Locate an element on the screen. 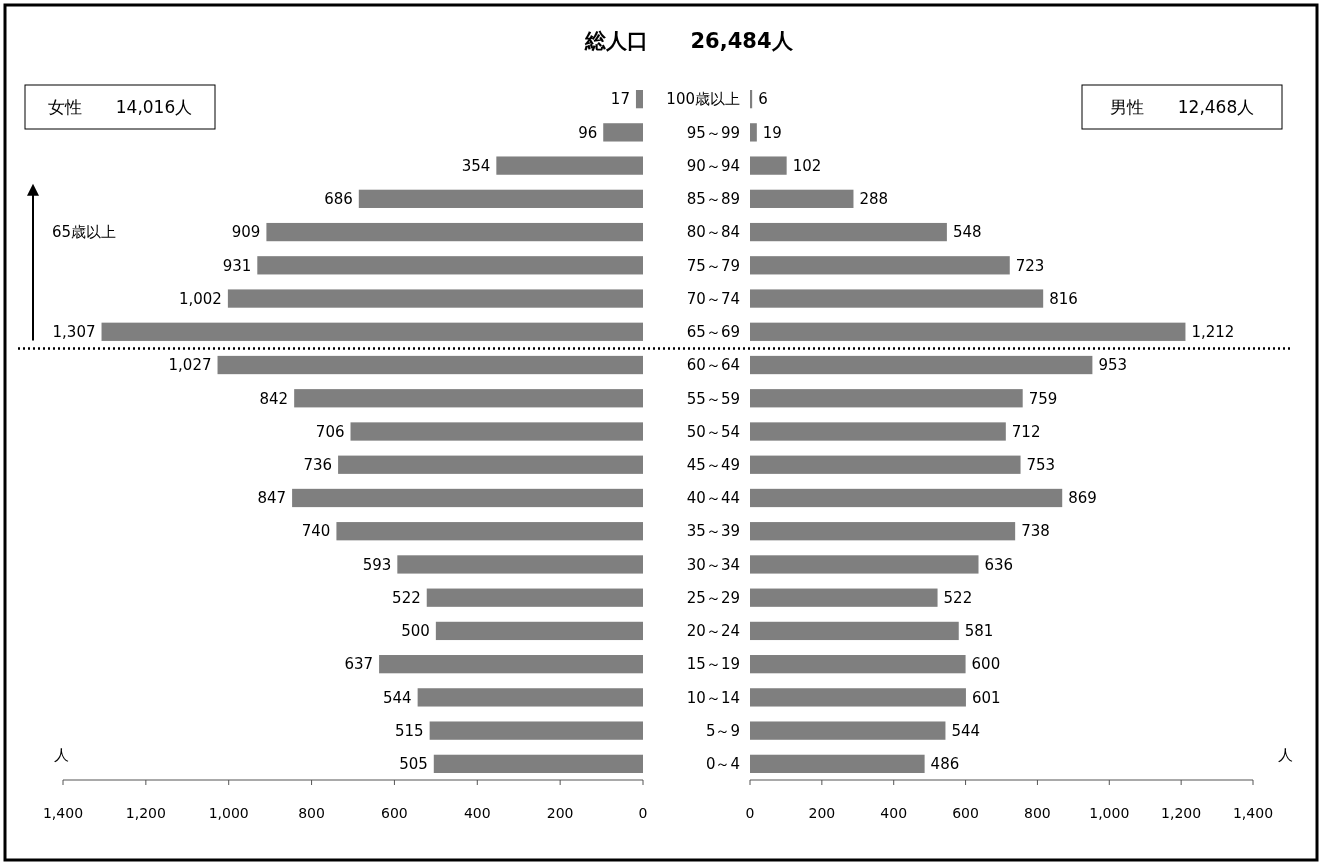 The image size is (1322, 865). y-tick-label: 50～54 is located at coordinates (713, 431).